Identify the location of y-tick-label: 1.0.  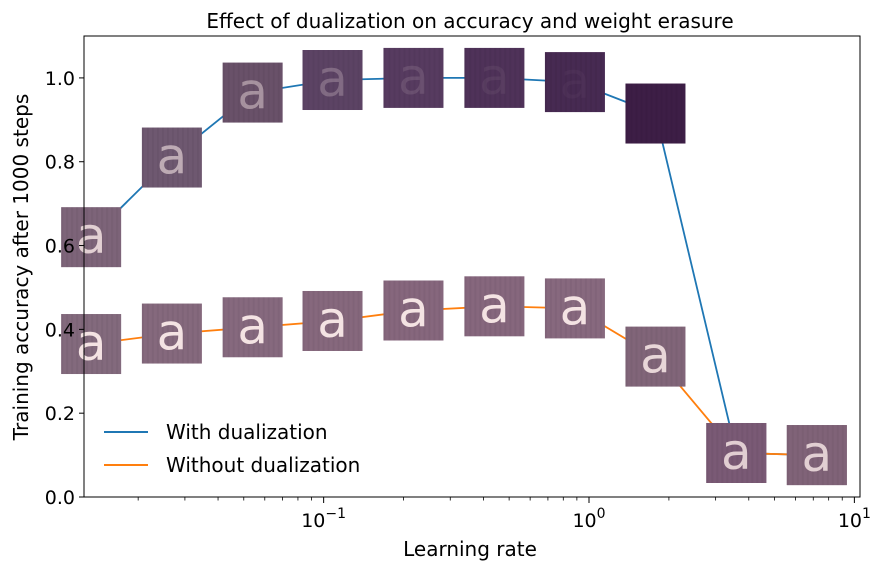
(60, 79).